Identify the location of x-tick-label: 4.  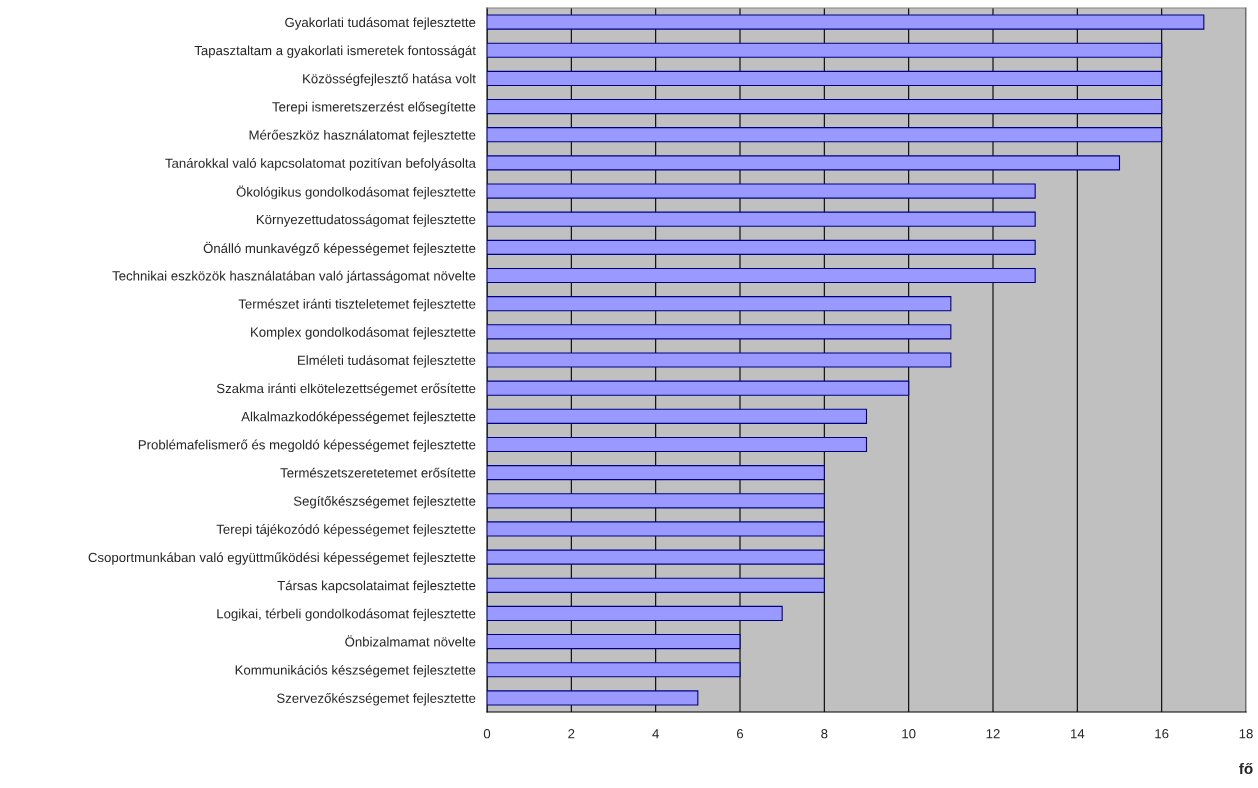
(655, 734).